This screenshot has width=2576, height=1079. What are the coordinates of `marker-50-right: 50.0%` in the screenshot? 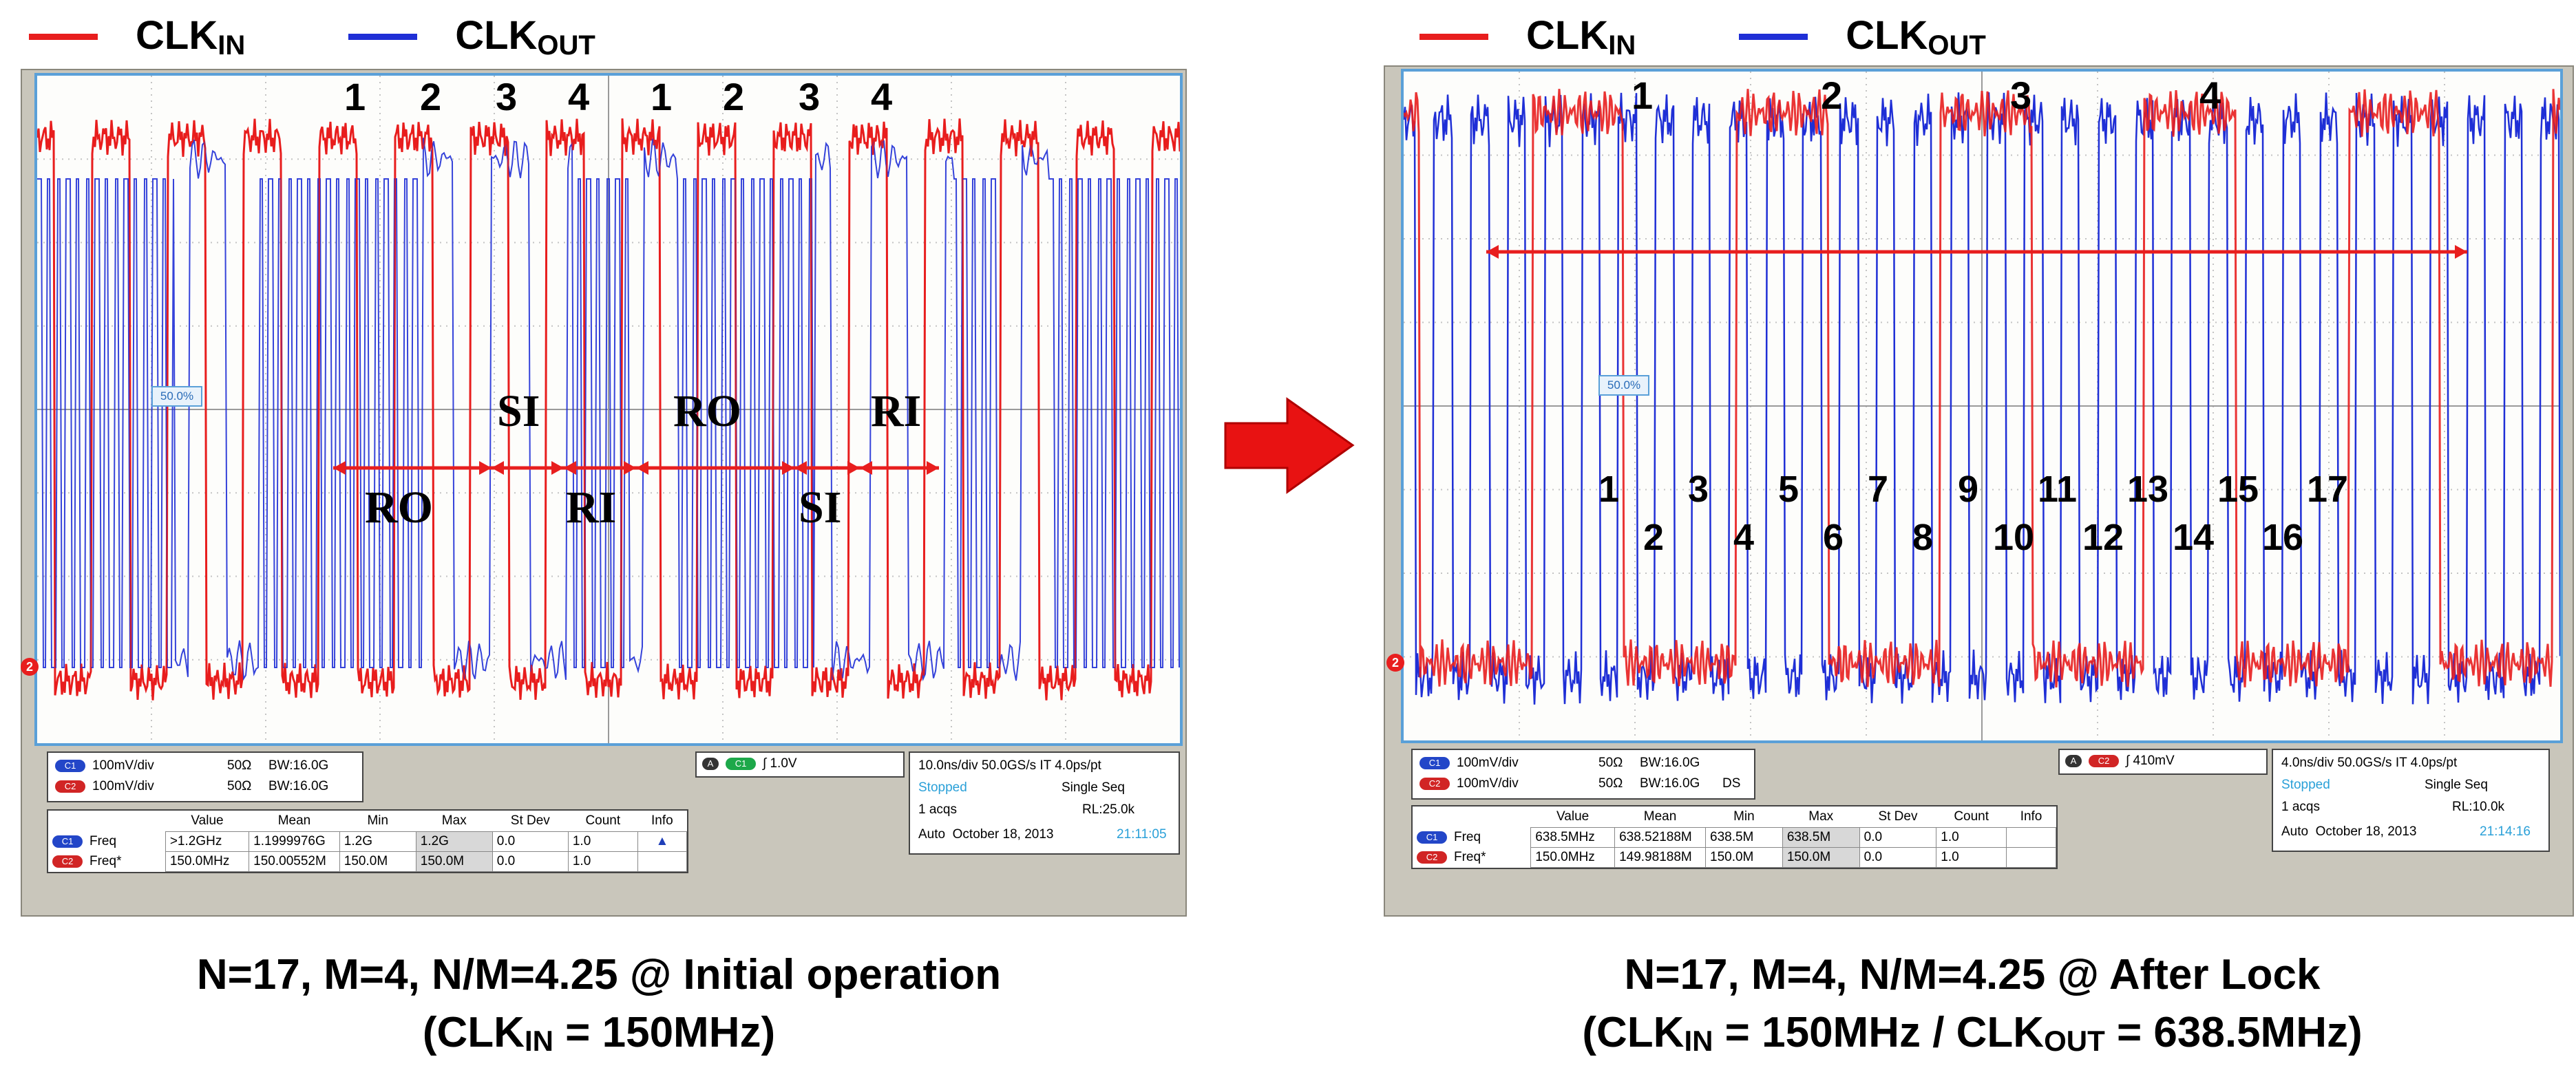 It's located at (1624, 385).